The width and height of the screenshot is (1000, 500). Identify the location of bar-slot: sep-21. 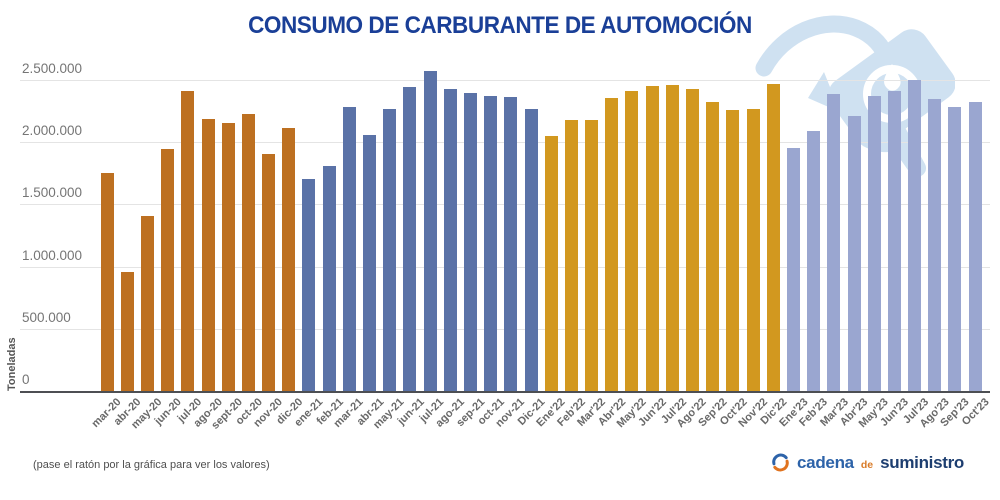
(470, 214).